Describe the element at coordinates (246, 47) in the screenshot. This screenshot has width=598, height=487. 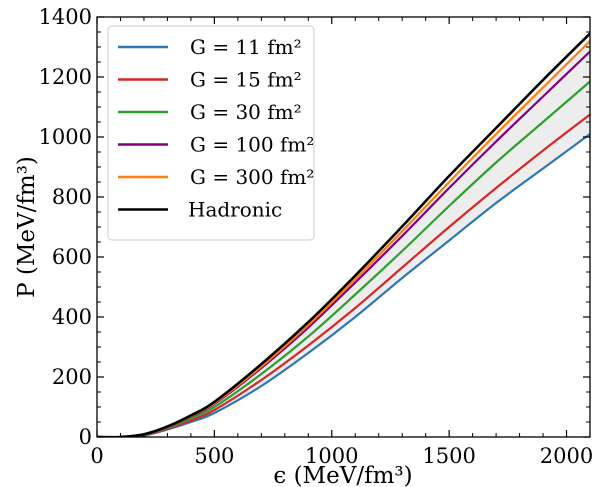
I see `legend-label: G = 11 fm²` at that location.